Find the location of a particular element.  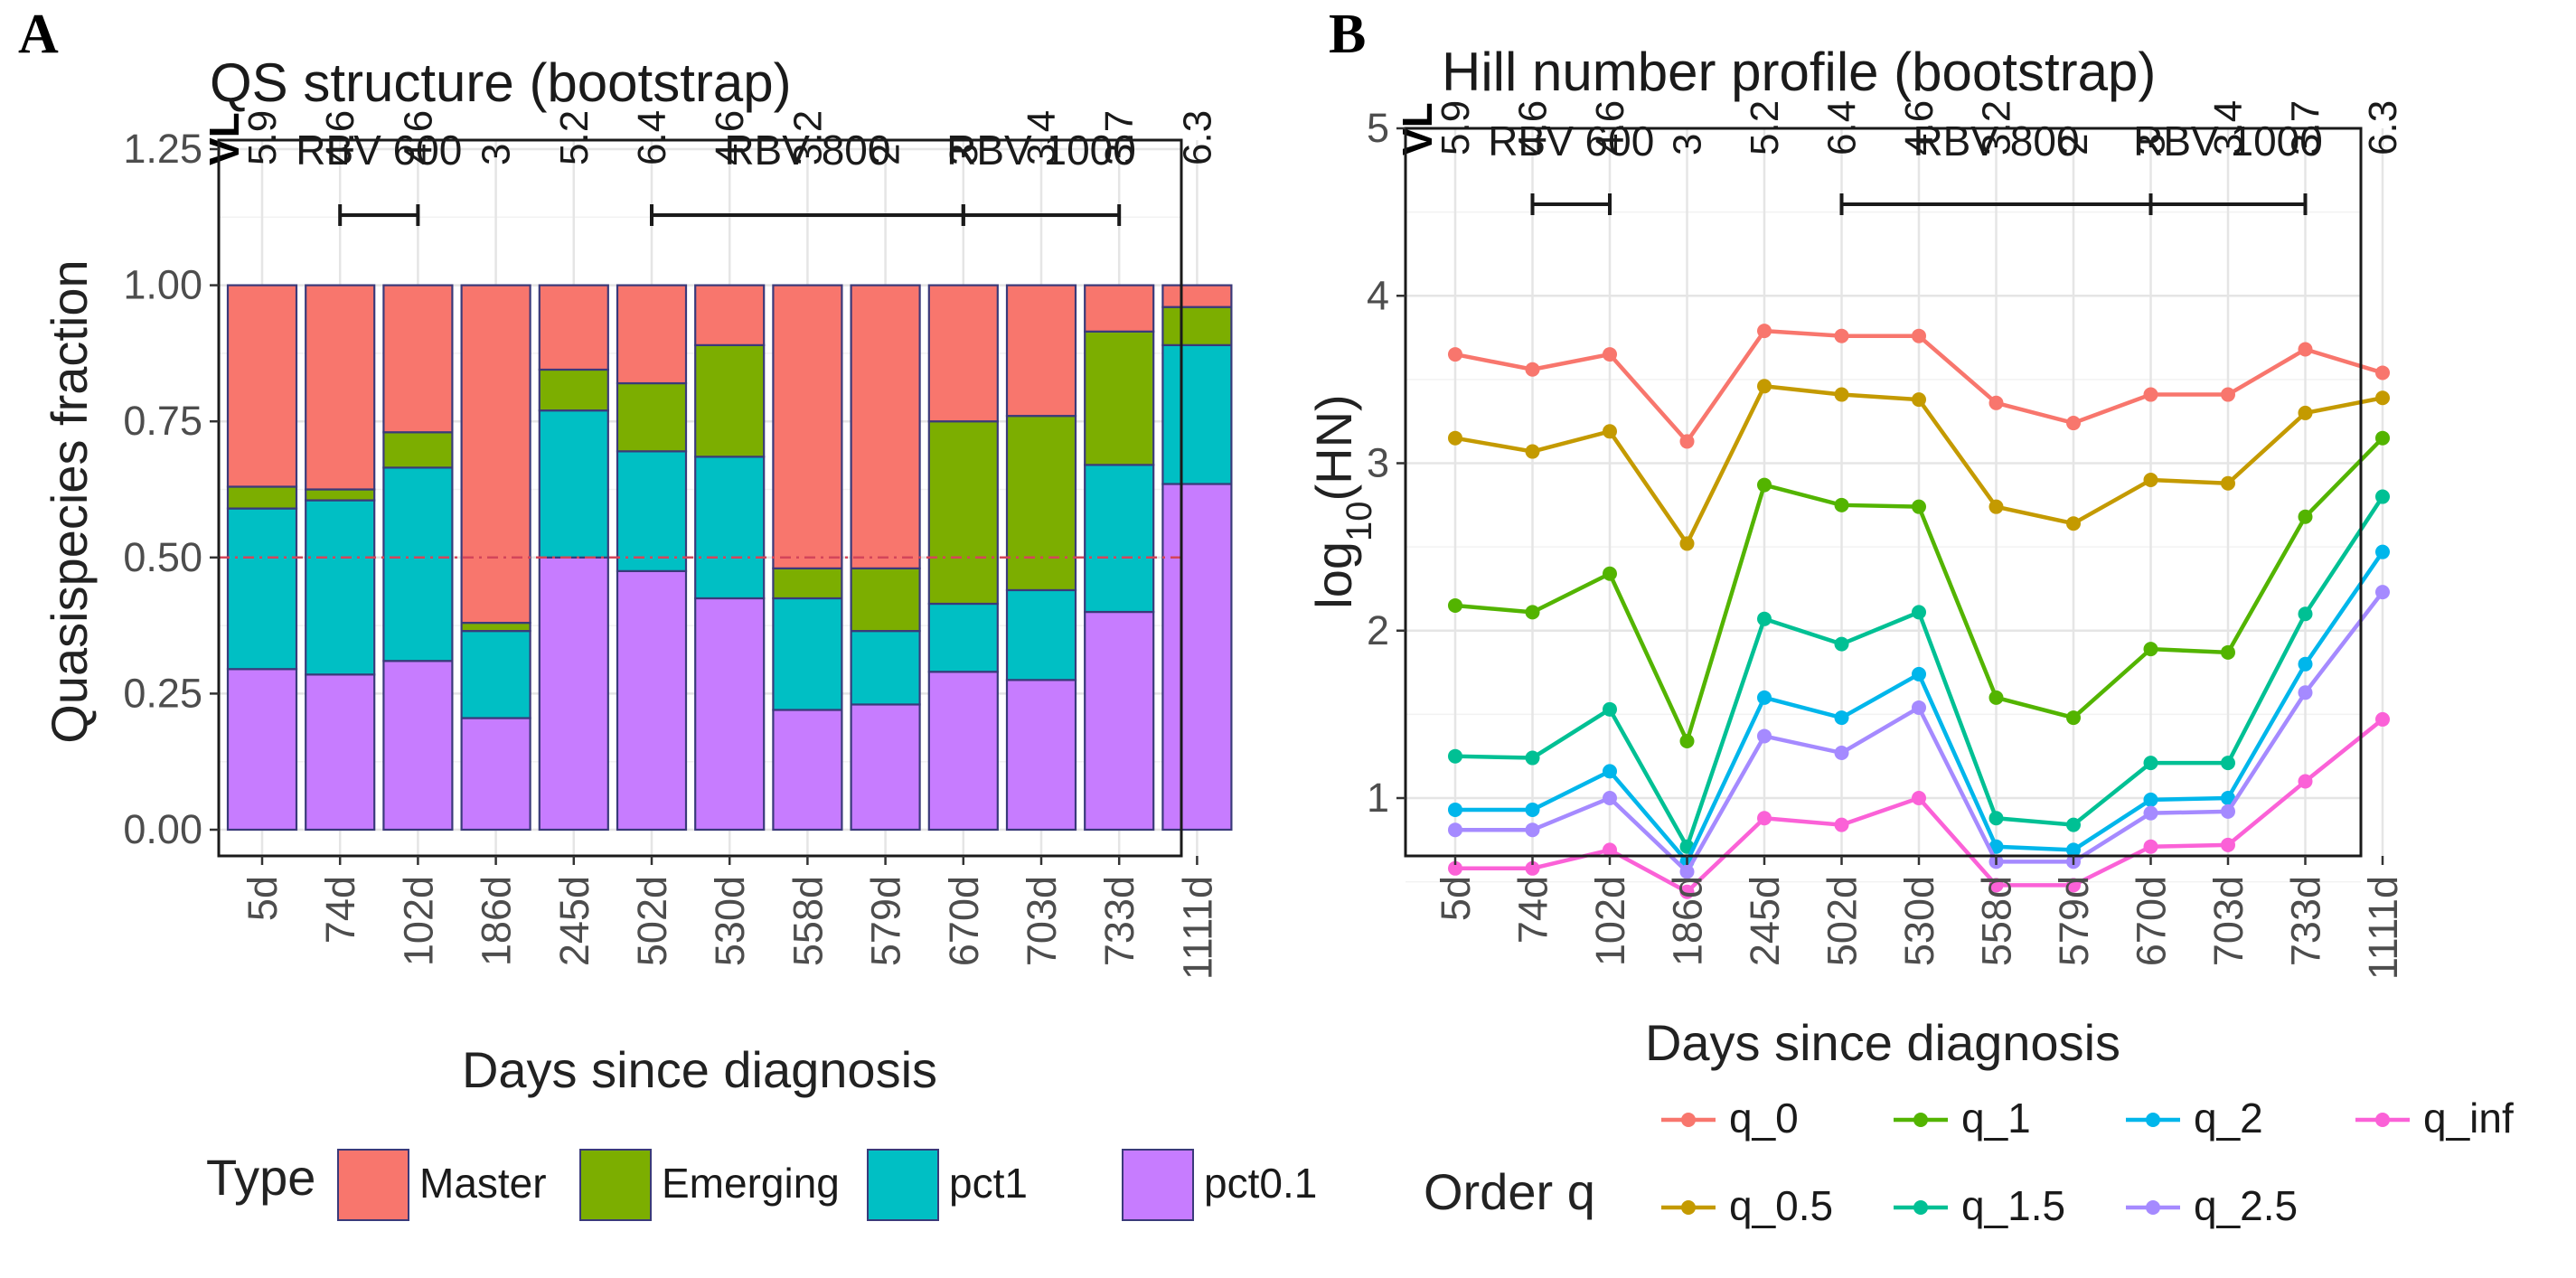

panel-a-legend-label: pct1 is located at coordinates (989, 1183).